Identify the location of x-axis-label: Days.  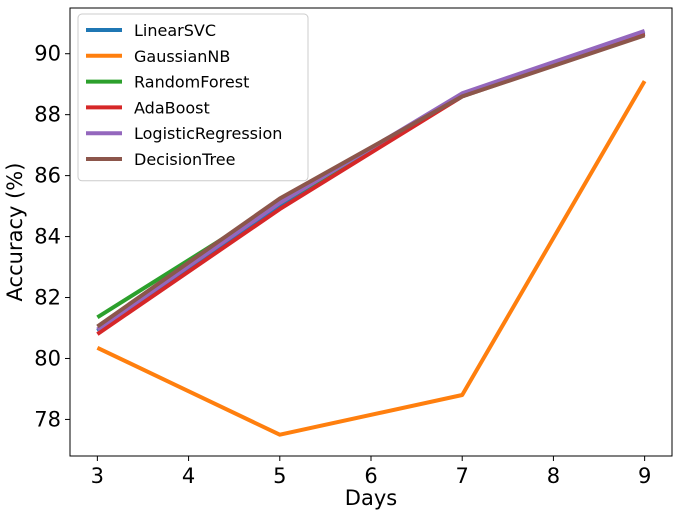
(371, 498).